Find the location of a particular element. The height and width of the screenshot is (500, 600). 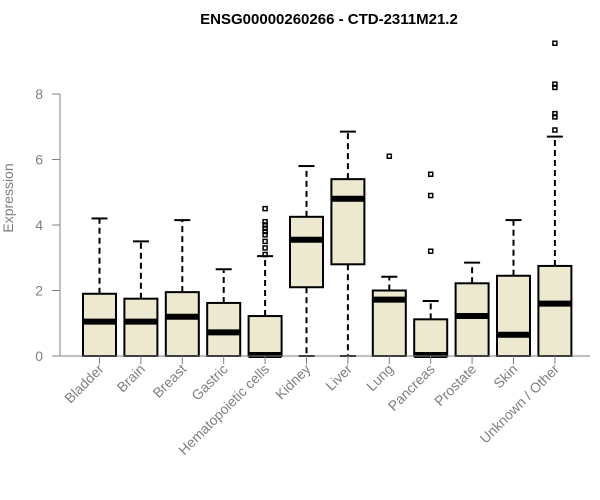

iqr-box-kidney is located at coordinates (306, 252).